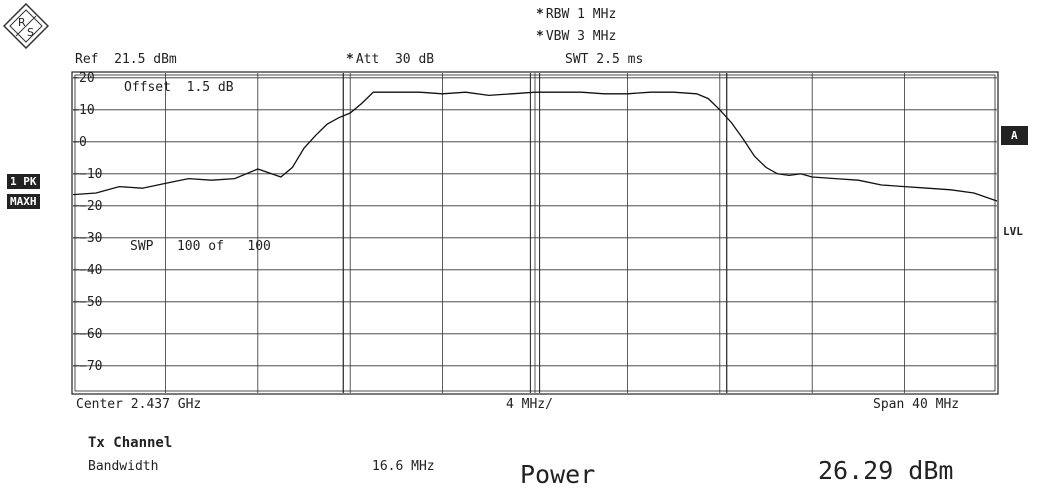 The image size is (1040, 490). I want to click on frequency-per-division: 4 MHz/, so click(529, 404).